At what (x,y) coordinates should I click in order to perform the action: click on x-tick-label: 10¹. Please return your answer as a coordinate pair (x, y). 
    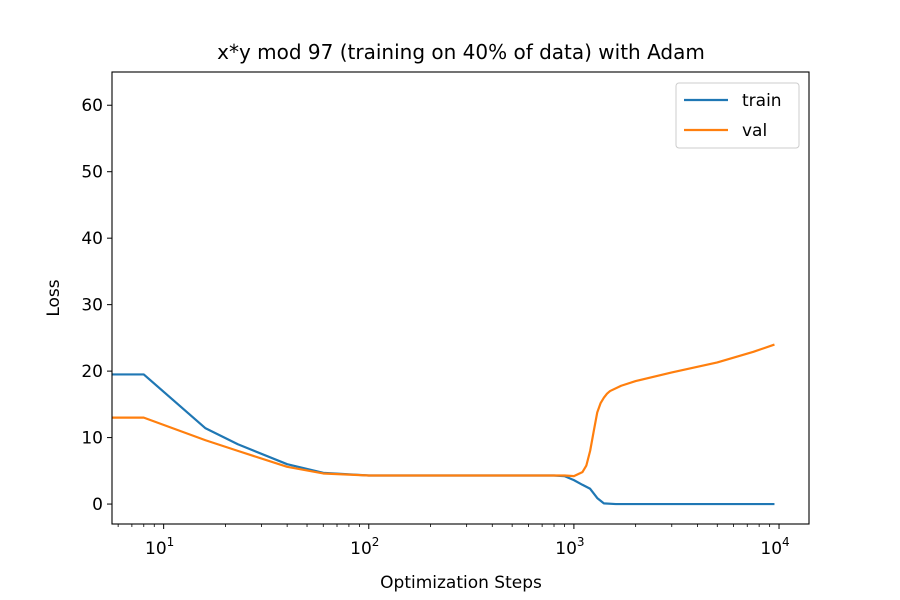
    Looking at the image, I should click on (159, 547).